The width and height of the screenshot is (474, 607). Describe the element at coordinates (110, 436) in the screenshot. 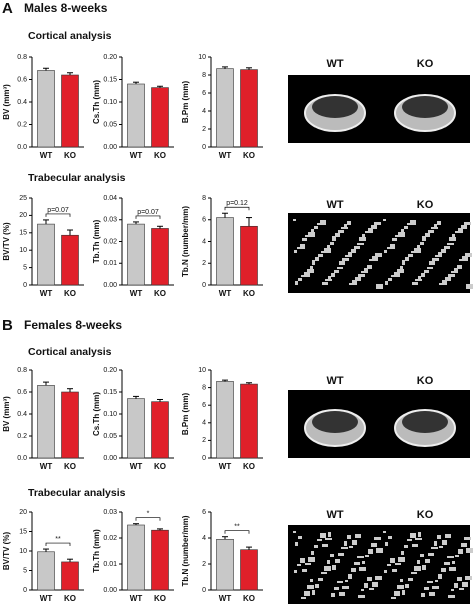

I see `y-tick-label: 0.05` at that location.